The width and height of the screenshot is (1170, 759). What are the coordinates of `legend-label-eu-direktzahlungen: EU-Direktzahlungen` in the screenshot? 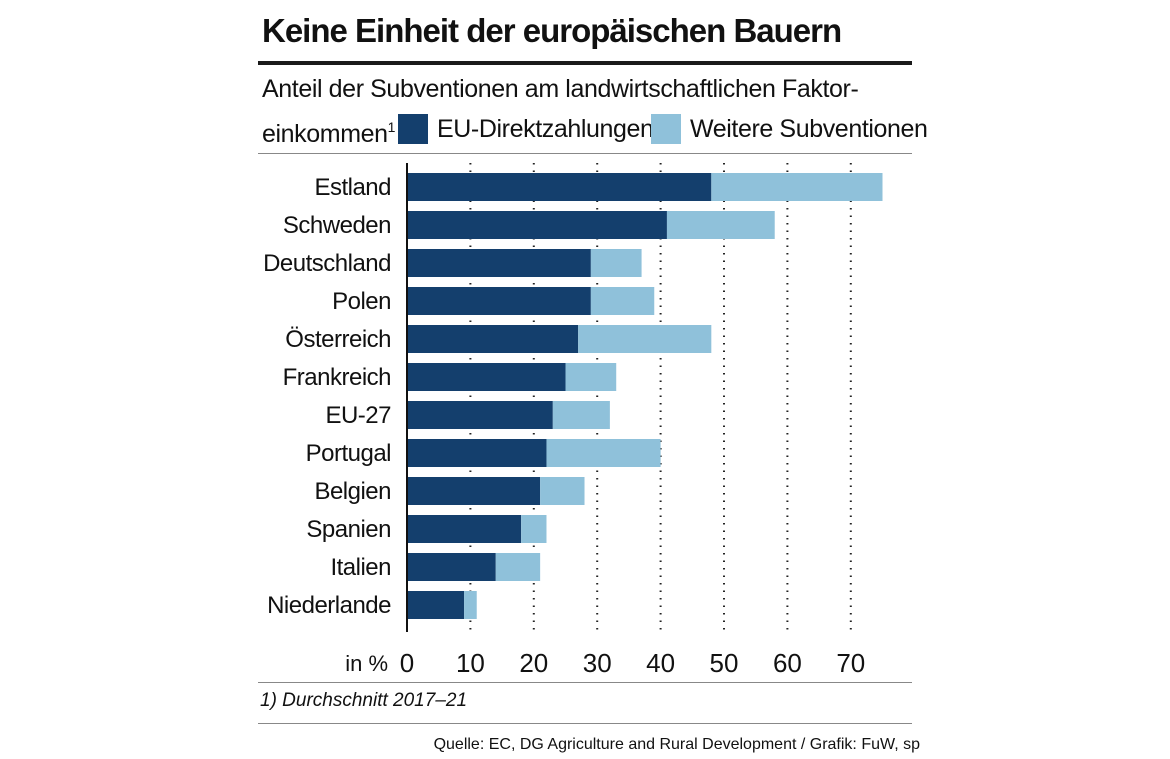 It's located at (545, 128).